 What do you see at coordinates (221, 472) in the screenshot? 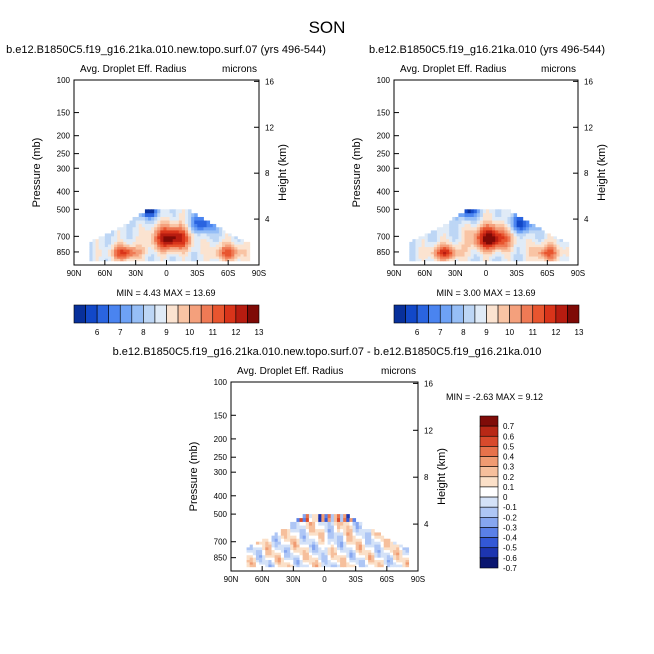
I see `panel-diff-ytick-label: 300` at bounding box center [221, 472].